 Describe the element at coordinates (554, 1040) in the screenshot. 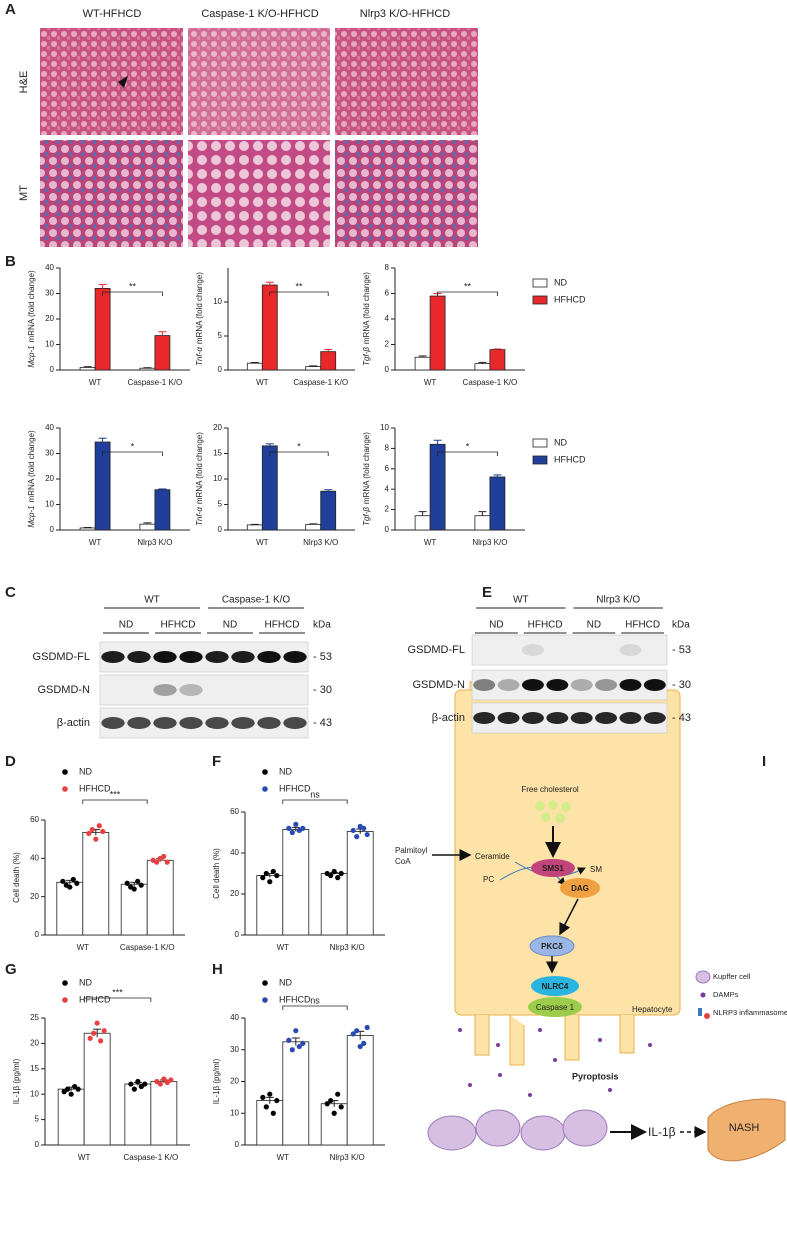

I see `pyroptotic-projection` at that location.